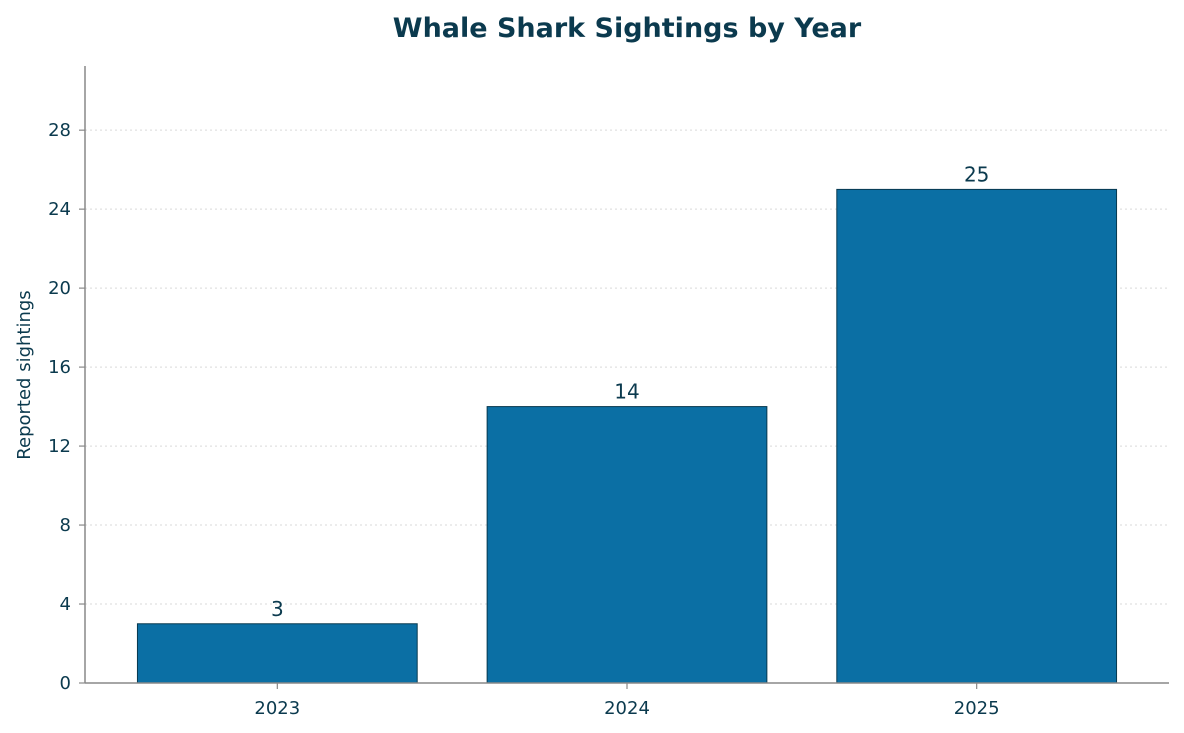 Image resolution: width=1184 pixels, height=733 pixels. I want to click on x-axis-ticks: 2023 2024 2025, so click(627, 701).